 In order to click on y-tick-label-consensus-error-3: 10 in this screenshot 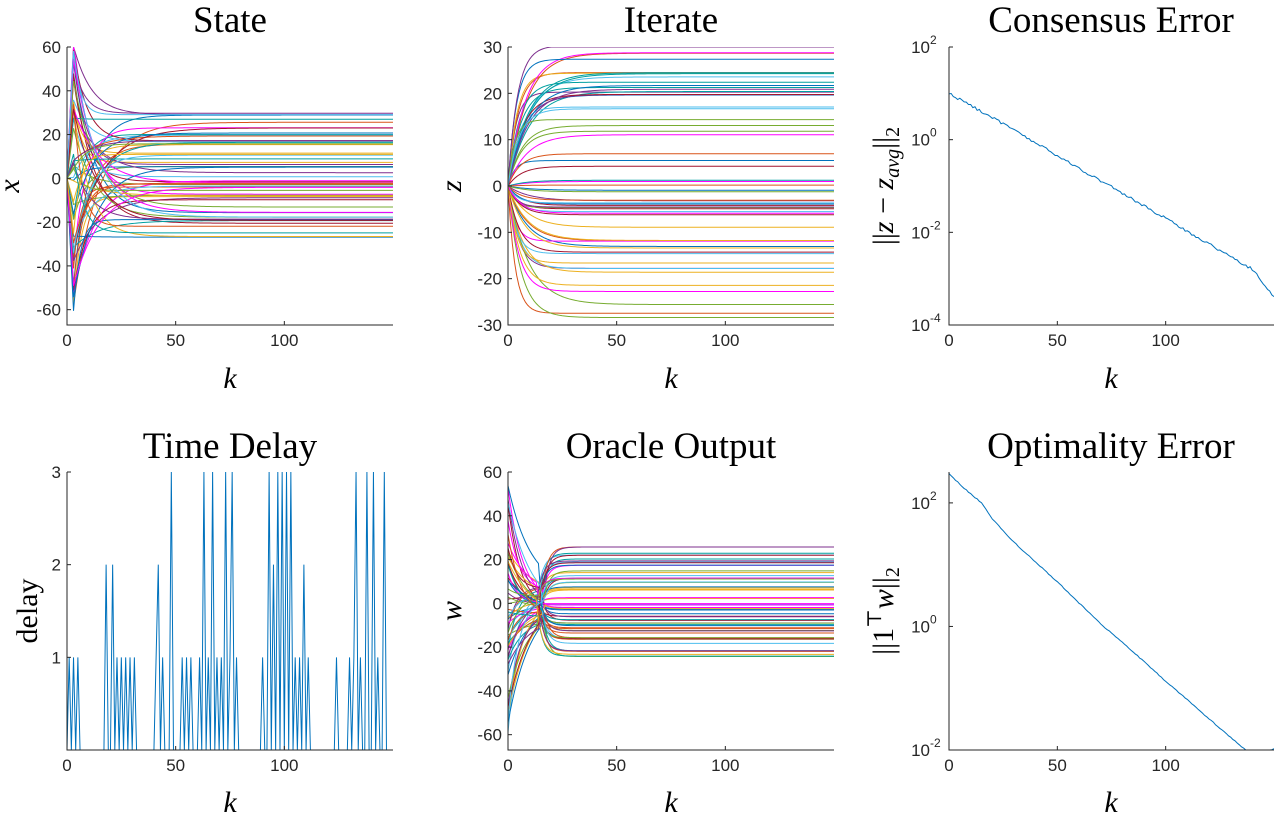, I will do `click(920, 47)`.